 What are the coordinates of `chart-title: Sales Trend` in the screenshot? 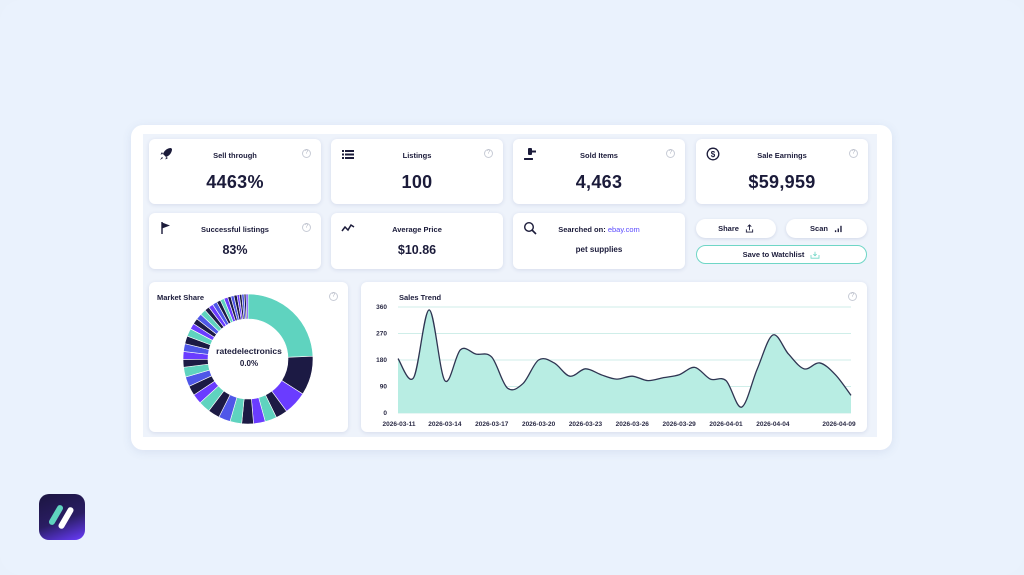 It's located at (420, 297).